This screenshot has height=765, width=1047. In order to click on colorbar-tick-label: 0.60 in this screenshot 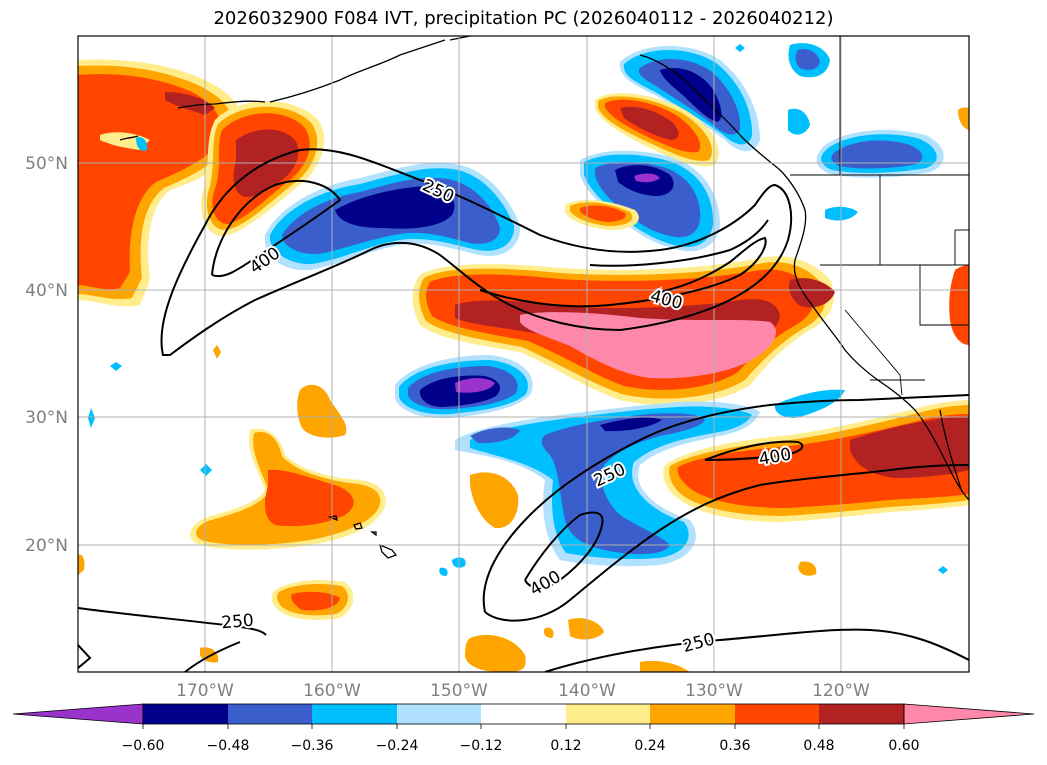, I will do `click(903, 746)`.